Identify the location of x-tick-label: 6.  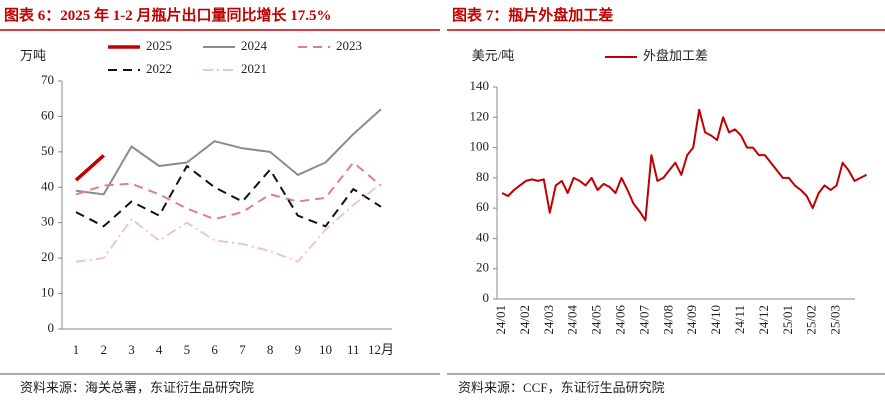
(214, 349).